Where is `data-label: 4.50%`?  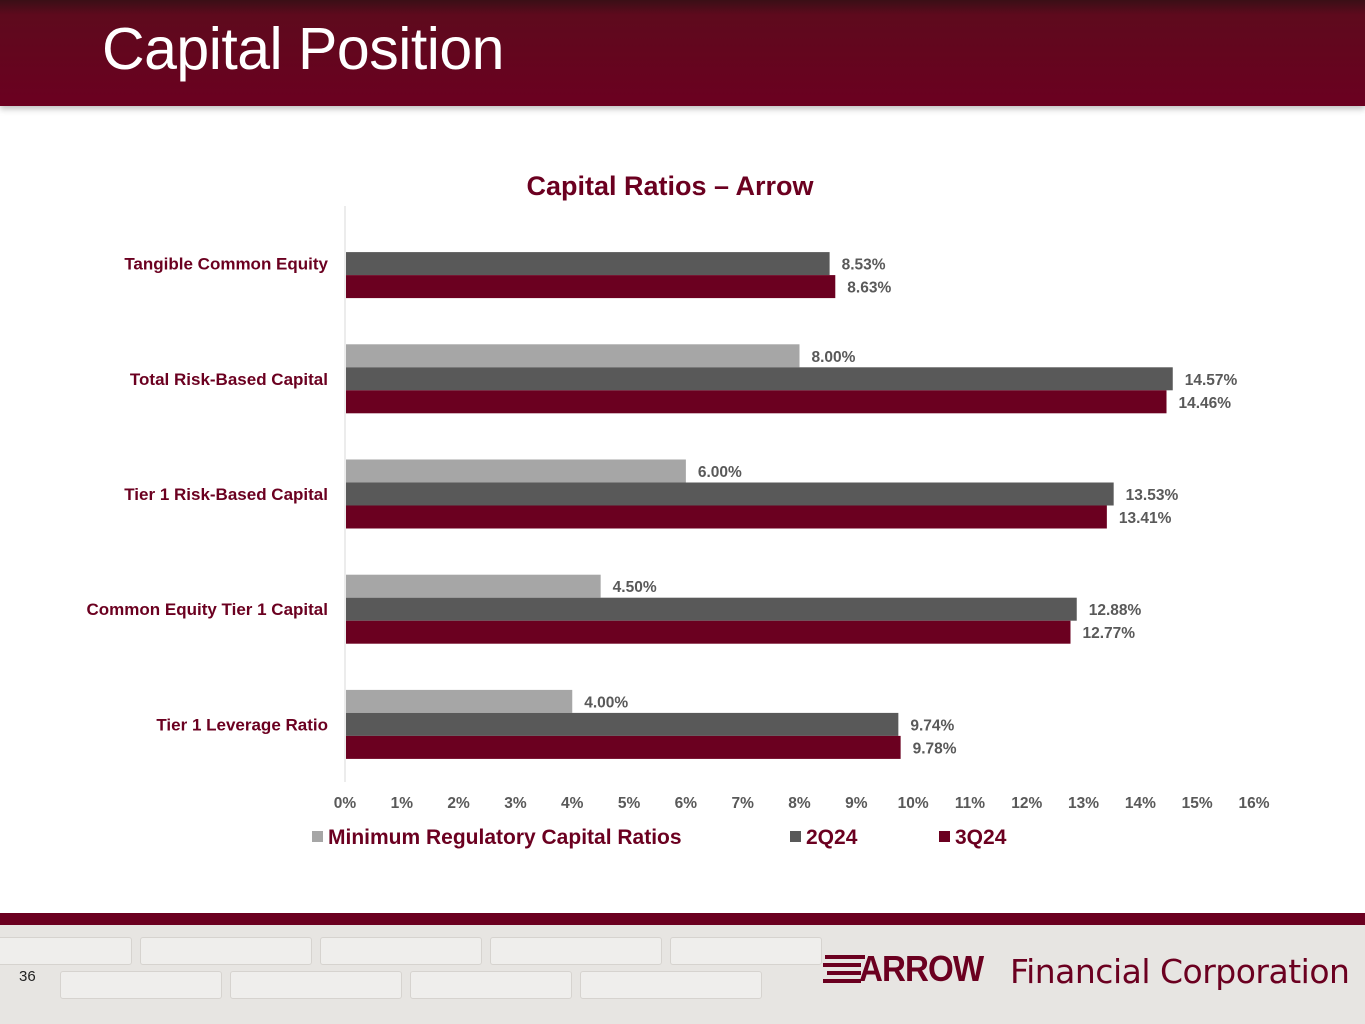 data-label: 4.50% is located at coordinates (635, 587).